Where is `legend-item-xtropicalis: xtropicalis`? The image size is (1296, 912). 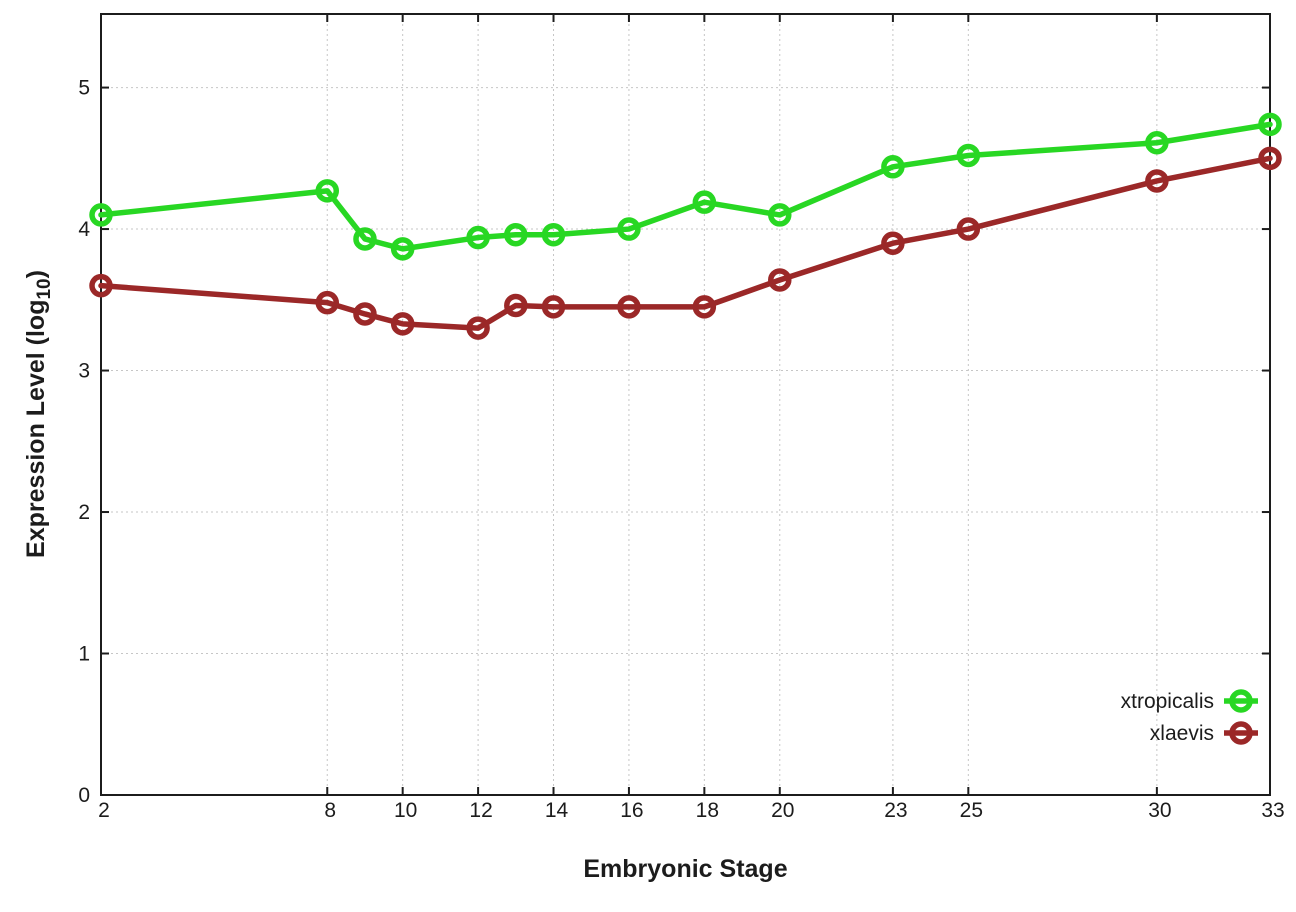 legend-item-xtropicalis: xtropicalis is located at coordinates (1189, 701).